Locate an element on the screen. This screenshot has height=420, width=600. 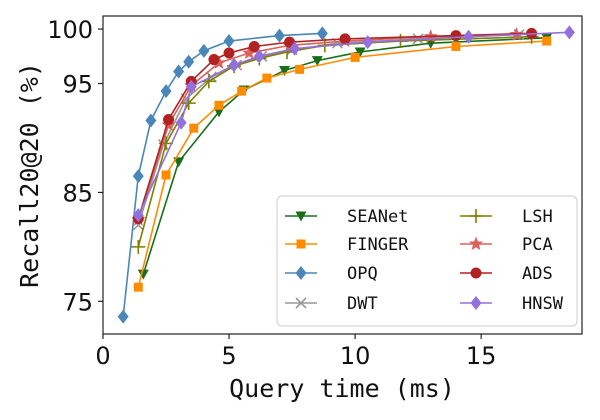
legend-label: PCA is located at coordinates (537, 245).